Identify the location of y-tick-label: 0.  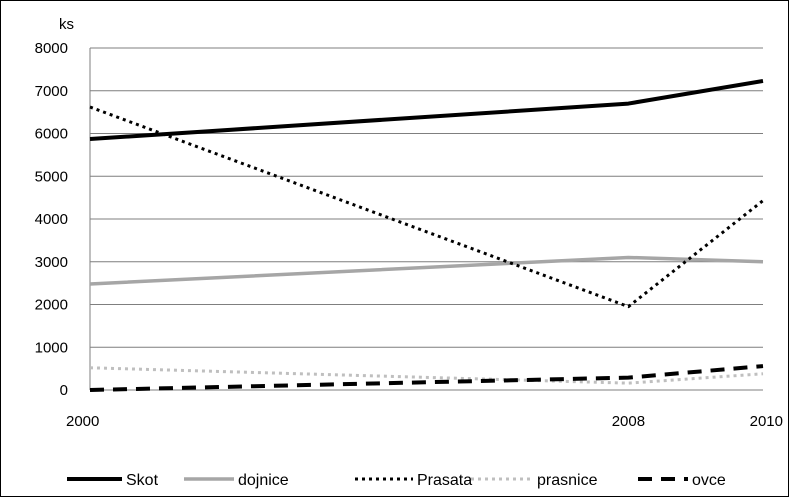
(64, 390).